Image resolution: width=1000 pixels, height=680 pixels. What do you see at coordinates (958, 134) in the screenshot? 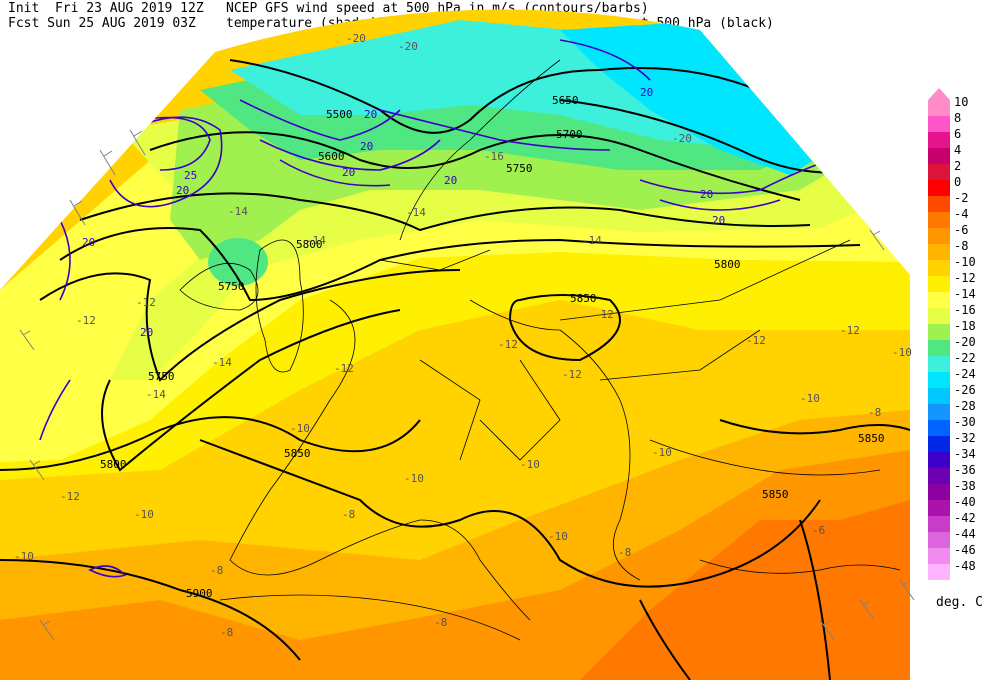
I see `legend-label: 6` at bounding box center [958, 134].